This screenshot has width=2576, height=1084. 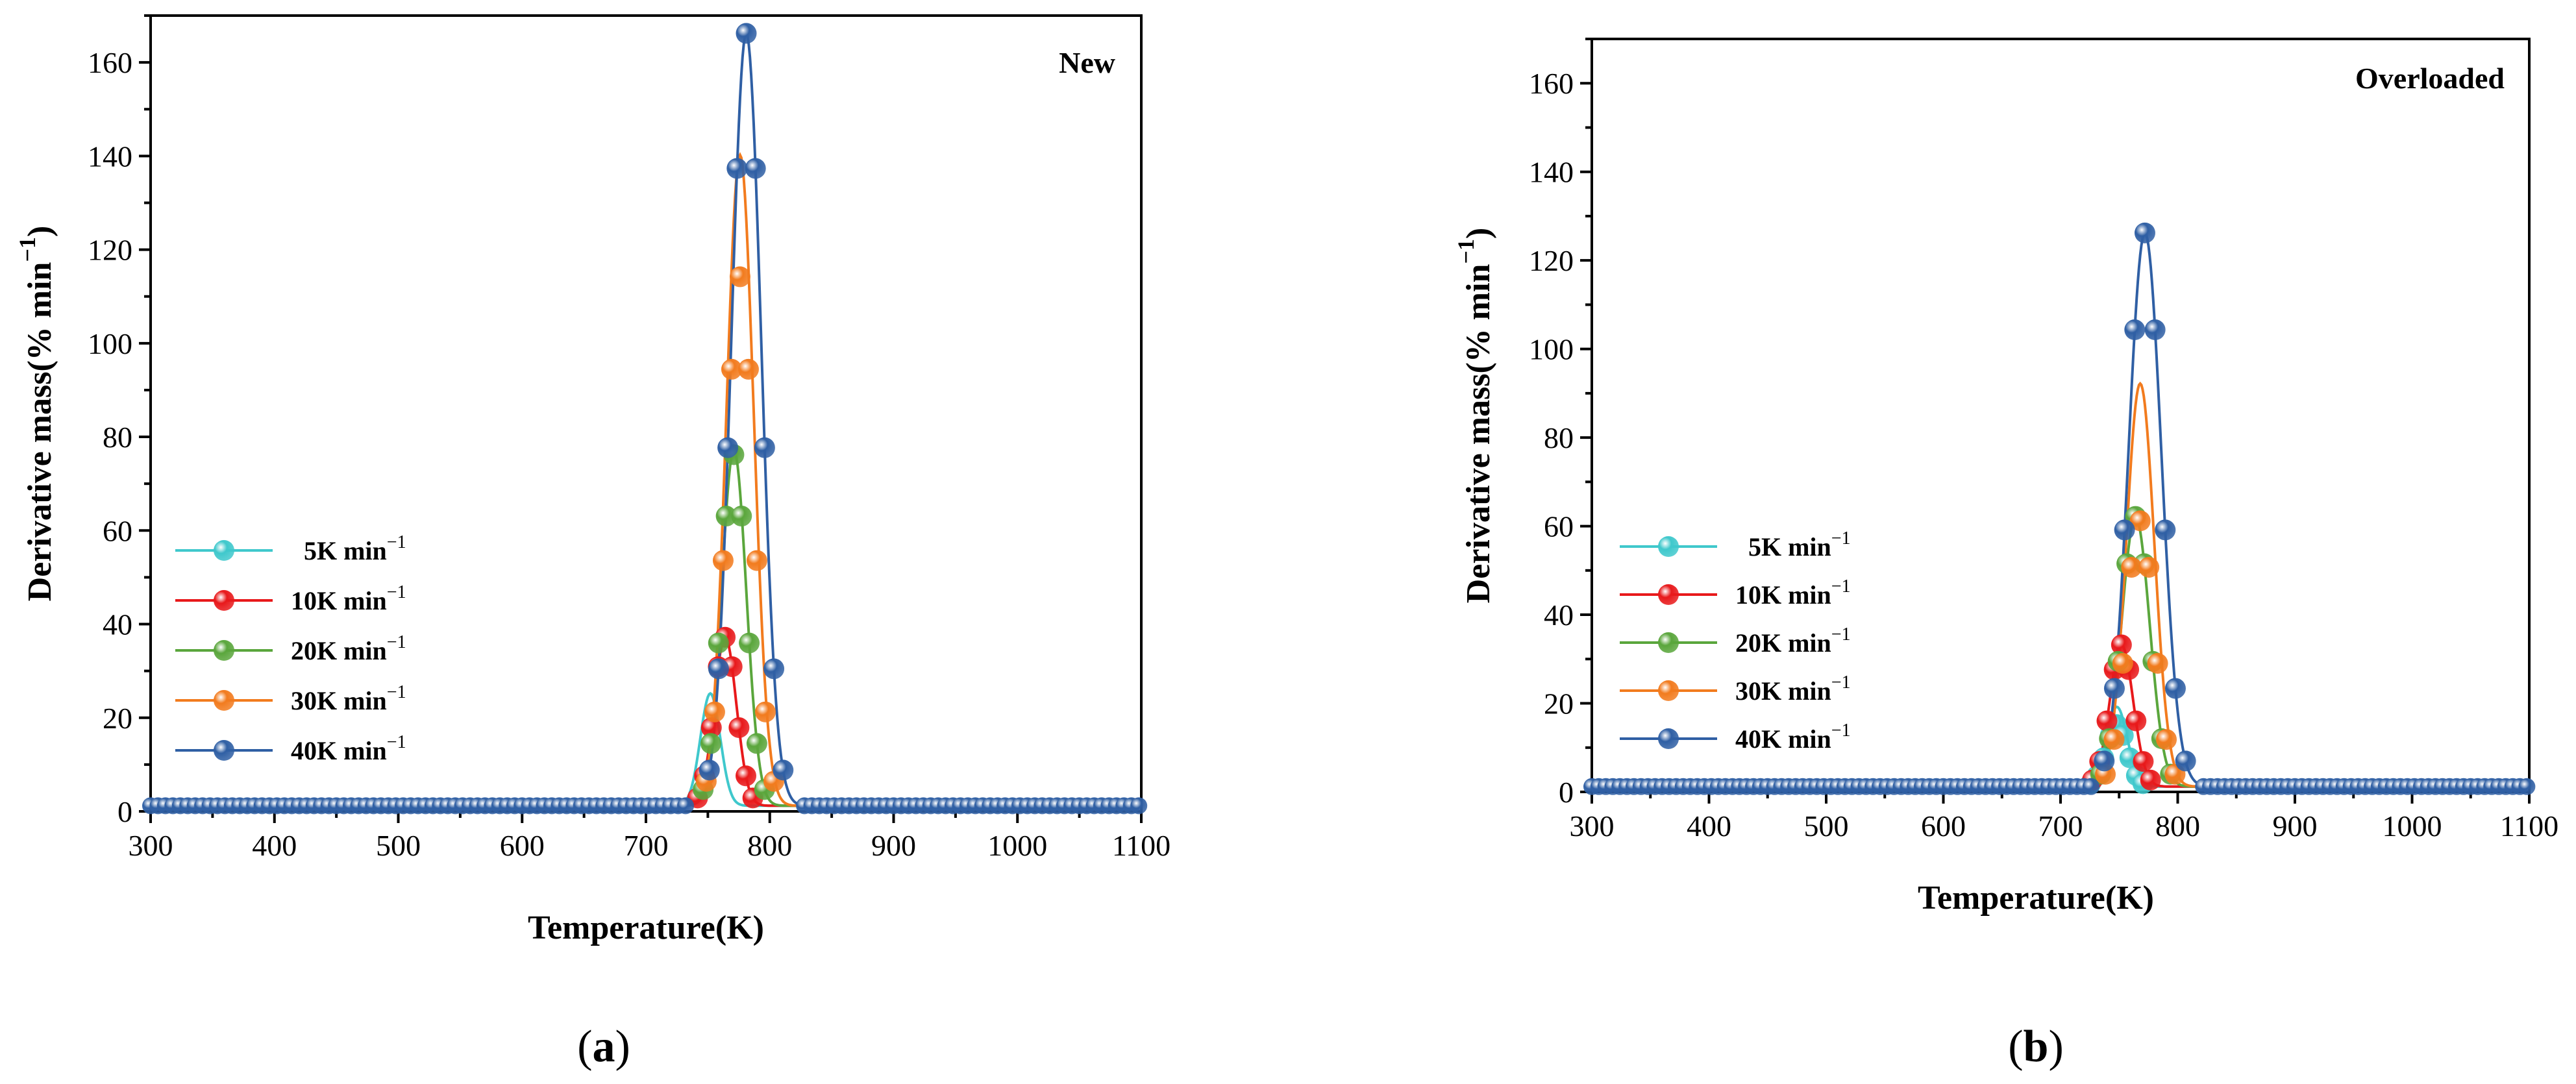 What do you see at coordinates (1559, 437) in the screenshot?
I see `y-tick-label: 80` at bounding box center [1559, 437].